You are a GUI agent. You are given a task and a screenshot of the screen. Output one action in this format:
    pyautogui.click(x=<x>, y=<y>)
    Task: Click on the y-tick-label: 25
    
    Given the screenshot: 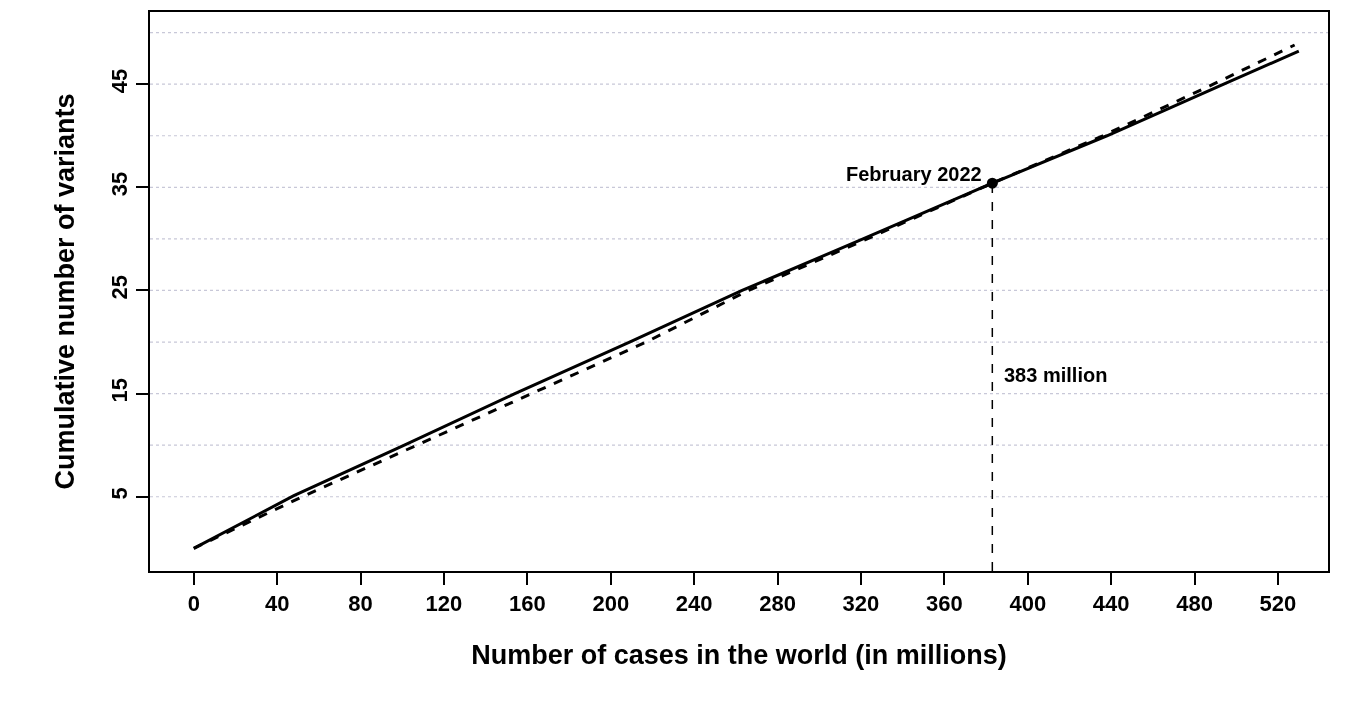 What is the action you would take?
    pyautogui.click(x=120, y=287)
    